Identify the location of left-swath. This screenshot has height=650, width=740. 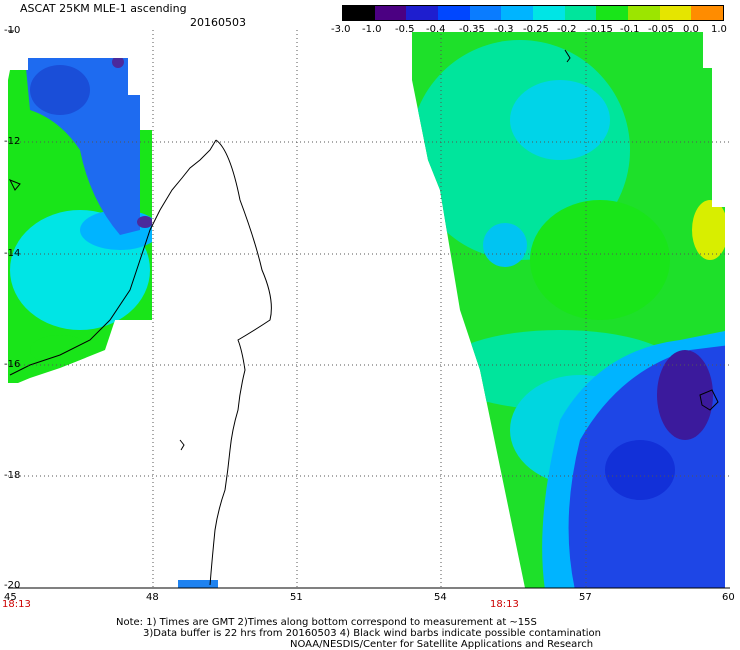
(80, 220).